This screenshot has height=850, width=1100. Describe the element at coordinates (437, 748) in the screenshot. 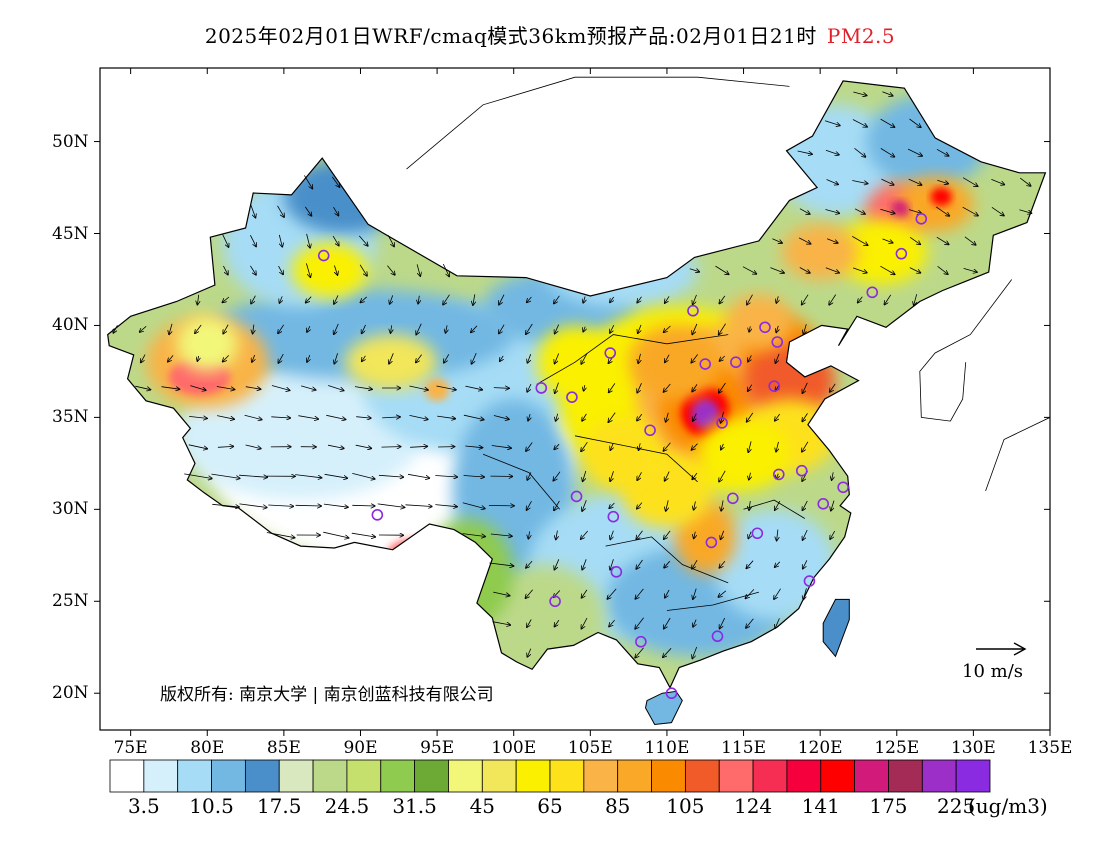

I see `x-tick-label: 95E` at that location.